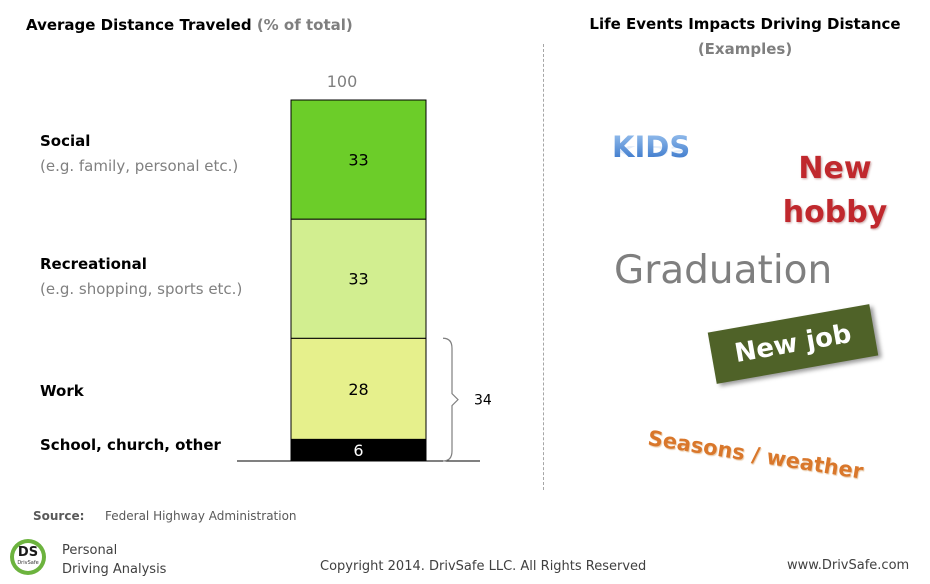 This screenshot has height=584, width=930. Describe the element at coordinates (130, 445) in the screenshot. I see `category-label-school: School, church, other` at that location.